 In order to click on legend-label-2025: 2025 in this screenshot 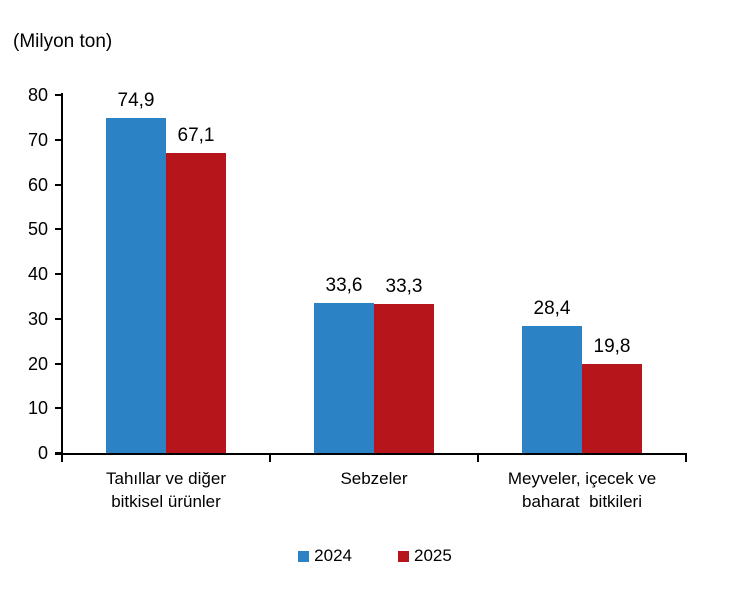, I will do `click(433, 555)`.